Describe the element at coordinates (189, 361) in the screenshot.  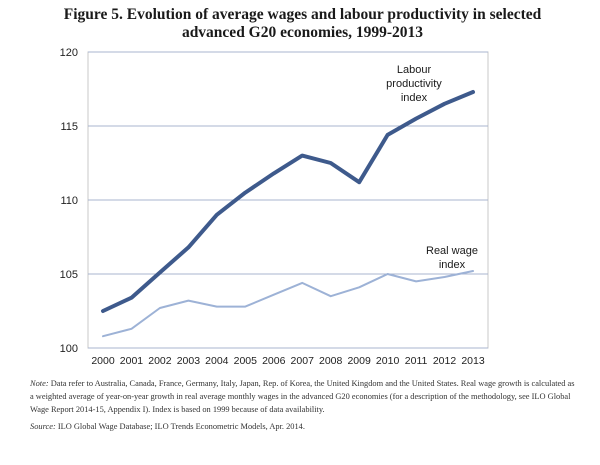
I see `x-tick-label: 2003` at that location.